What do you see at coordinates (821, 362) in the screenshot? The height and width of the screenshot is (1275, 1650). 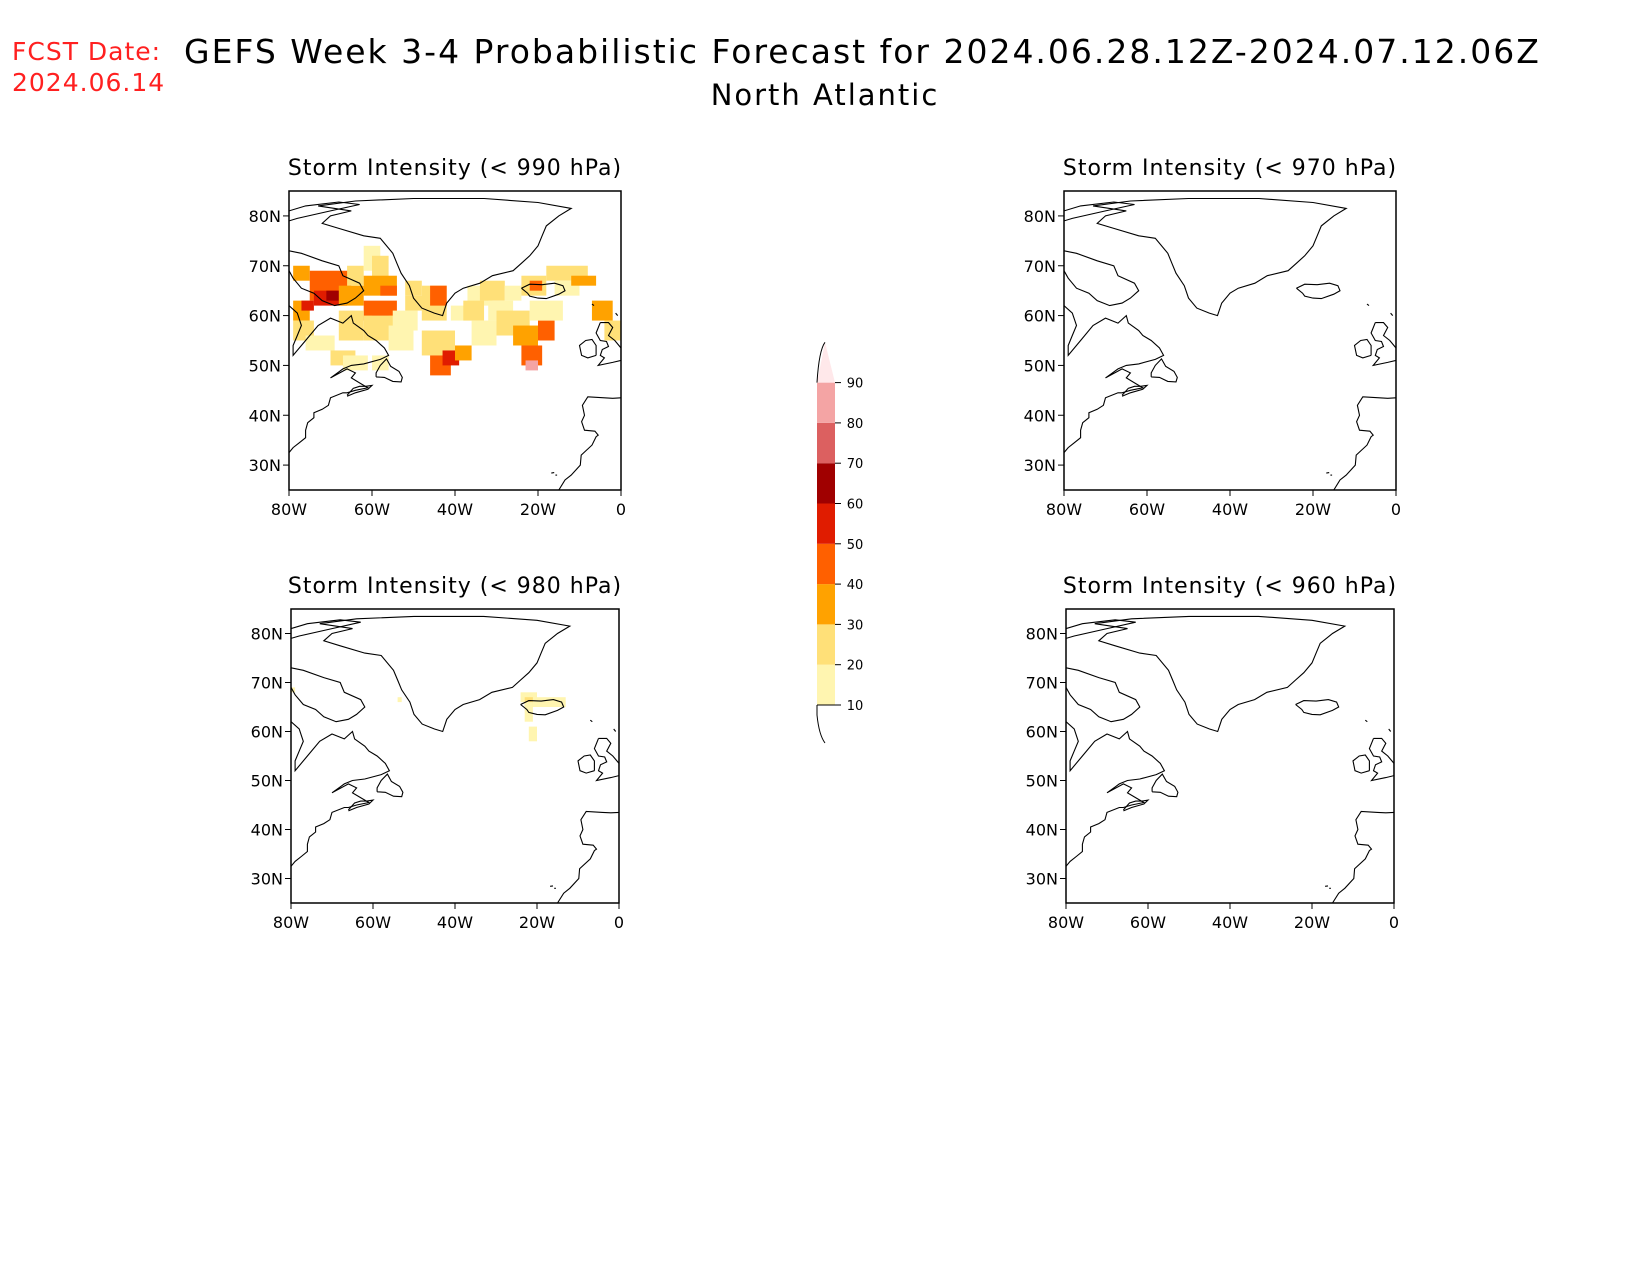 I see `colorbar-upper-end` at bounding box center [821, 362].